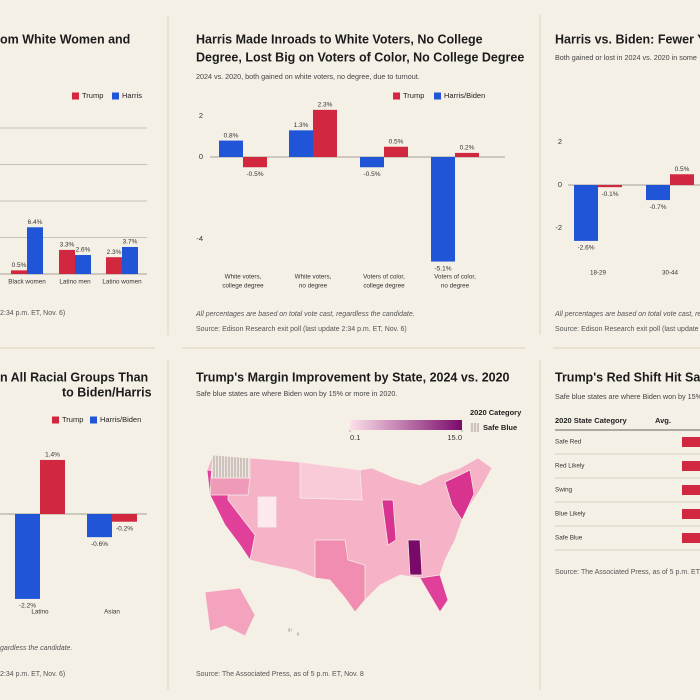 The width and height of the screenshot is (700, 700). Describe the element at coordinates (670, 273) in the screenshot. I see `x-tick-label: 30-44` at that location.